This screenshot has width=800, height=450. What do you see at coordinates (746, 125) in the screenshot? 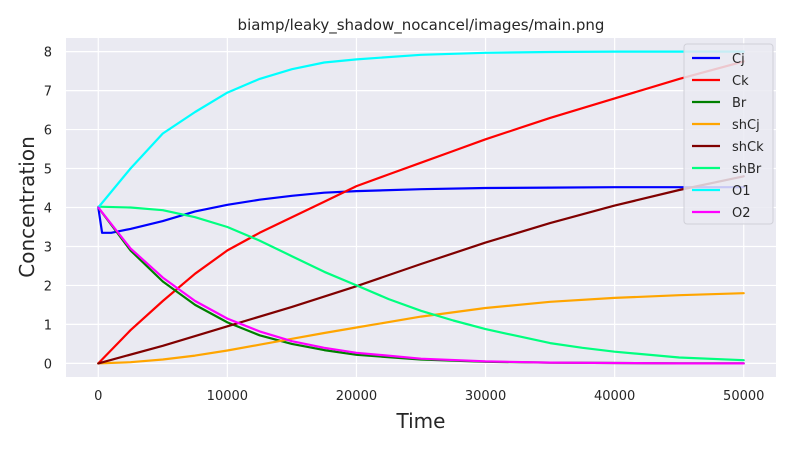
I see `legend-label: shCj` at bounding box center [746, 125].